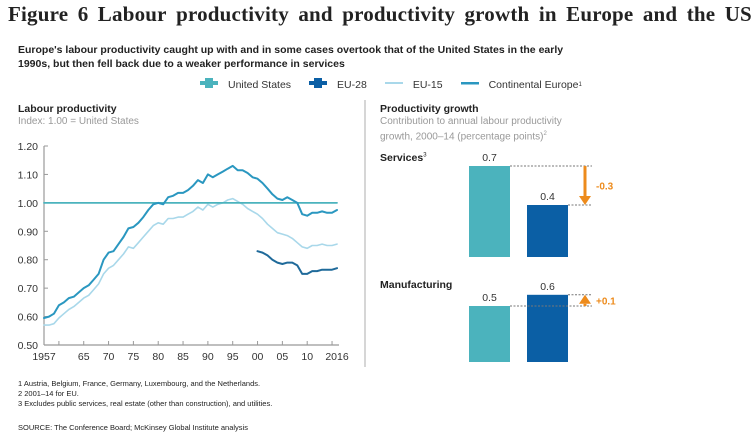 The image size is (756, 444). I want to click on legend-item-continental-europe: Continental Europe 1, so click(521, 84).